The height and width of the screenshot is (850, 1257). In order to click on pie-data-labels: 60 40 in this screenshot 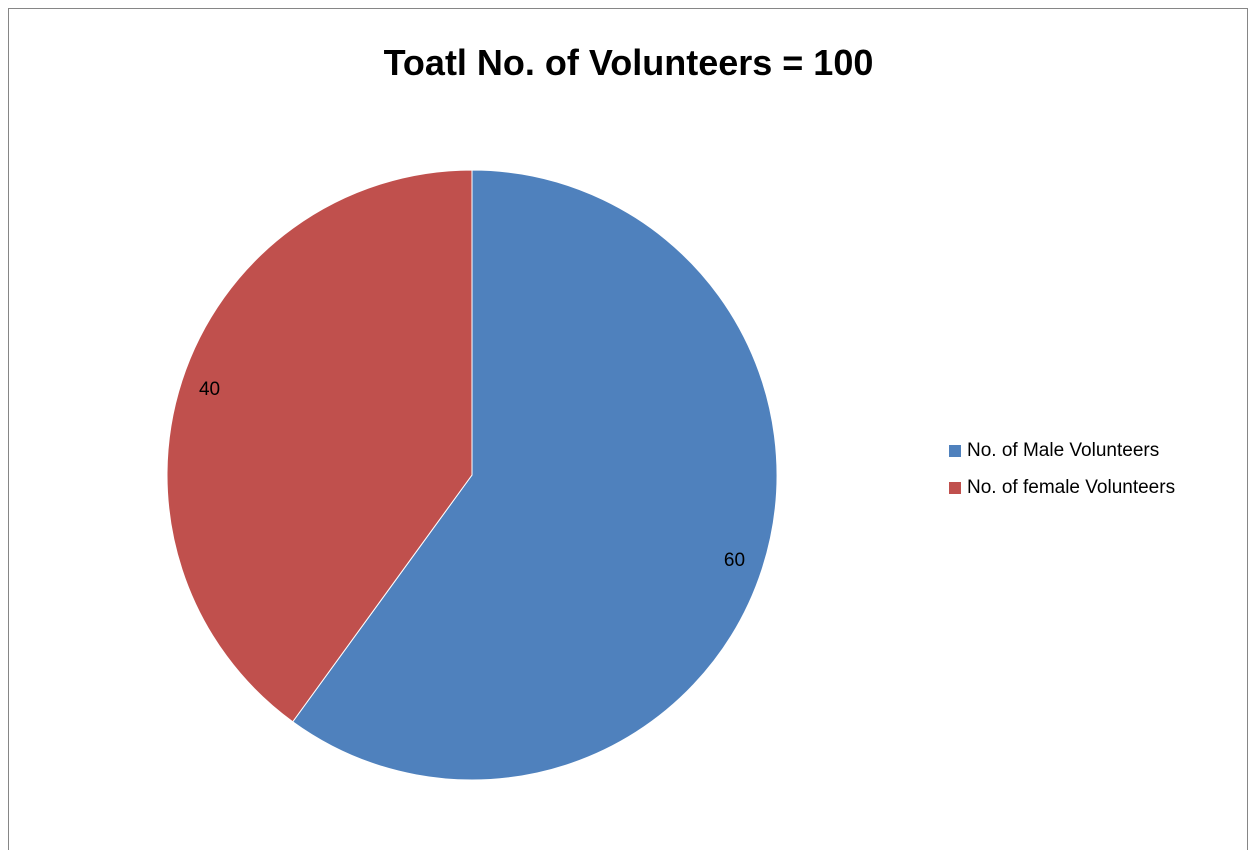, I will do `click(472, 475)`.